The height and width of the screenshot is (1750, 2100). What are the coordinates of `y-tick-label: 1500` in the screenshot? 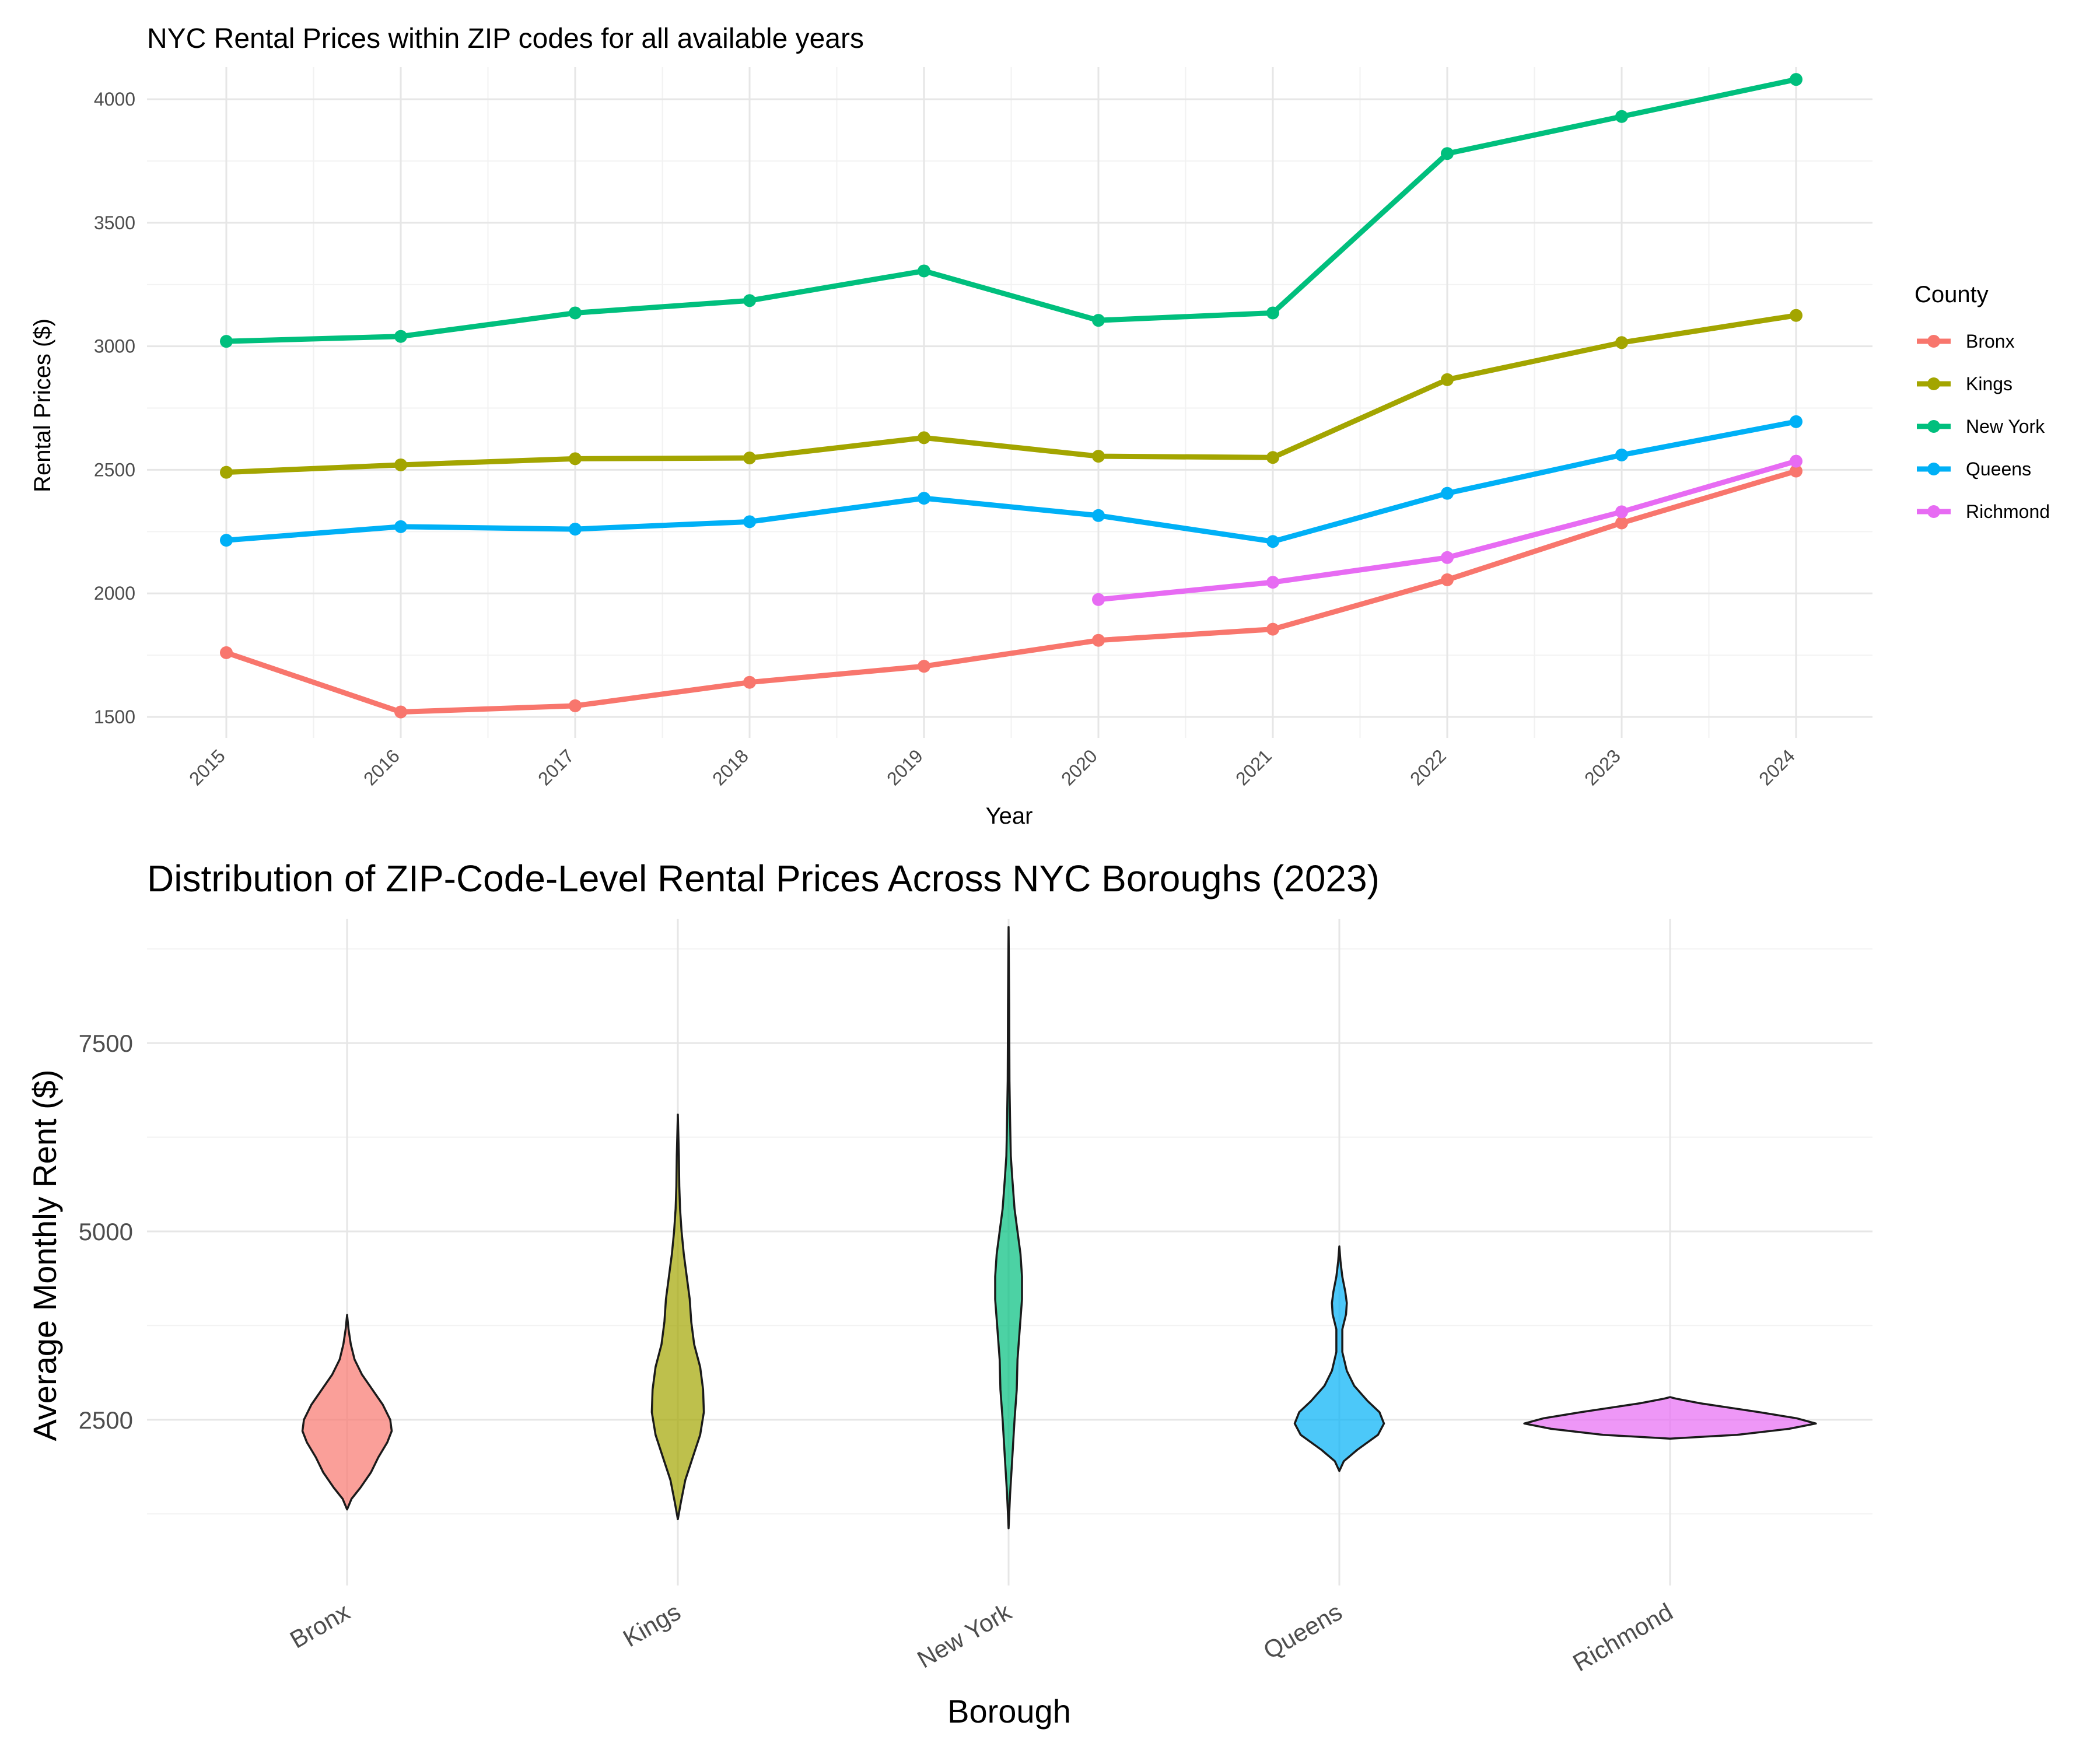 It's located at (114, 716).